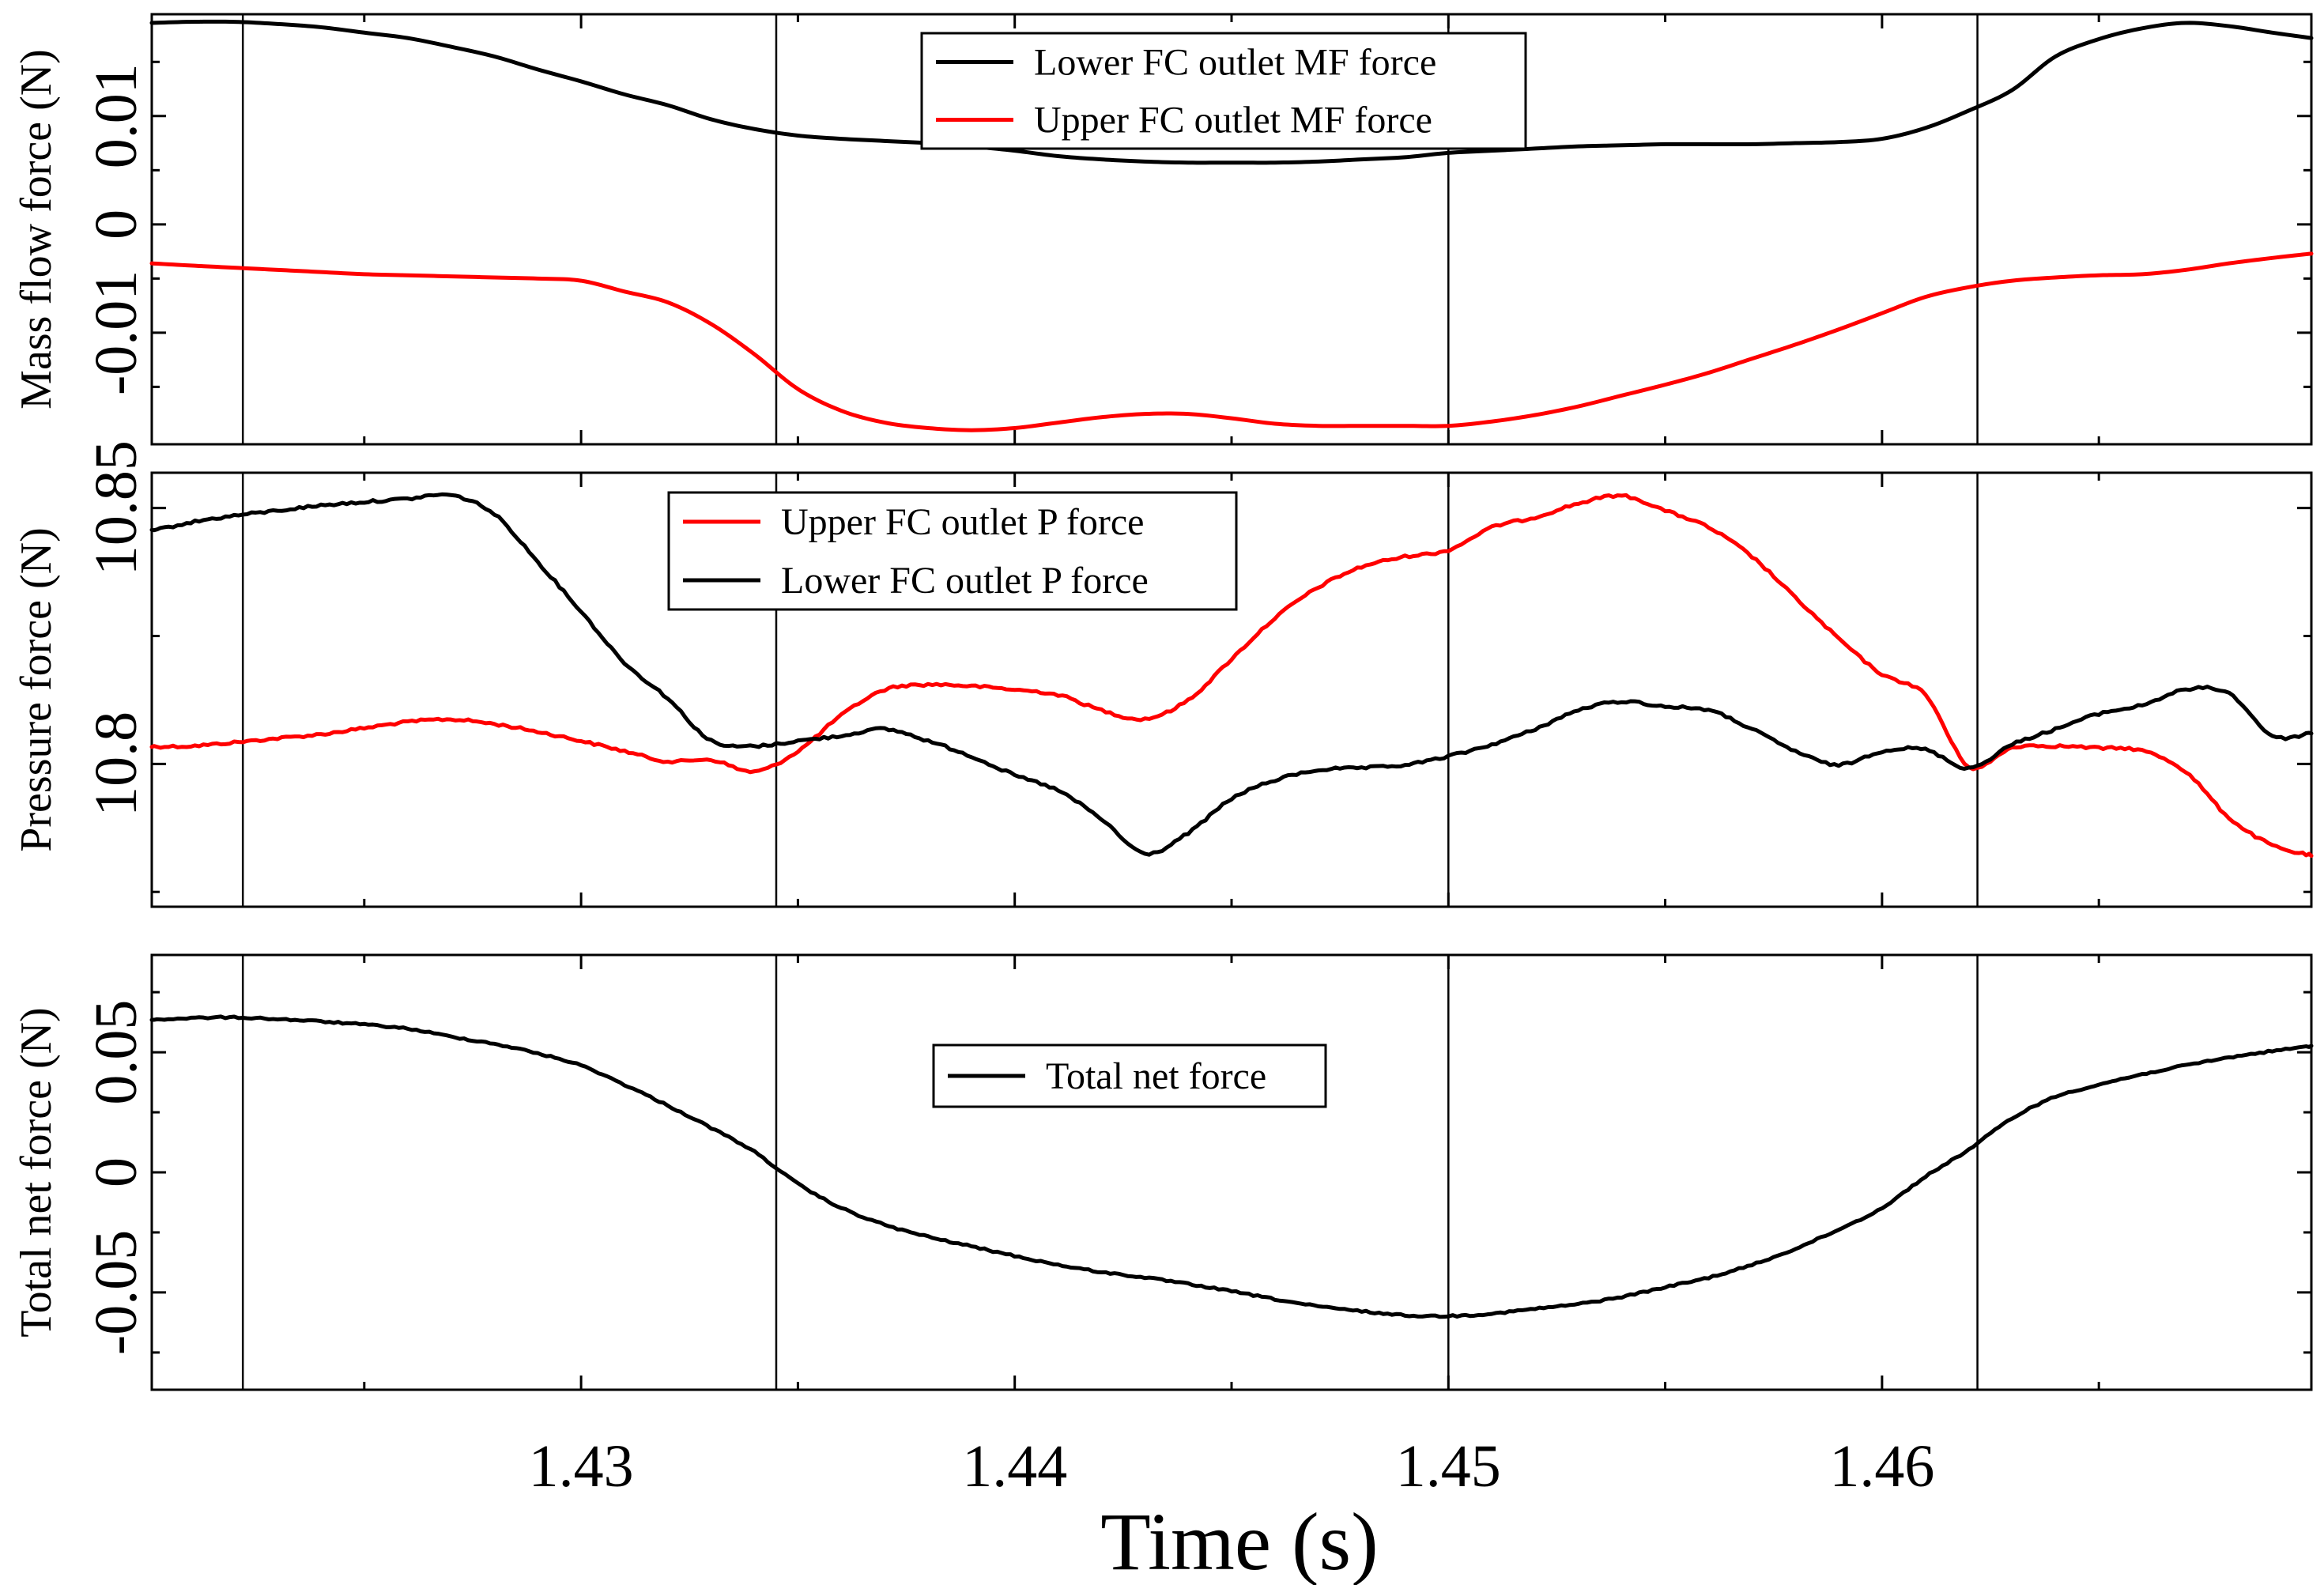 This screenshot has width=2324, height=1585. Describe the element at coordinates (962, 522) in the screenshot. I see `legend-entry: Upper FC outlet P force` at that location.